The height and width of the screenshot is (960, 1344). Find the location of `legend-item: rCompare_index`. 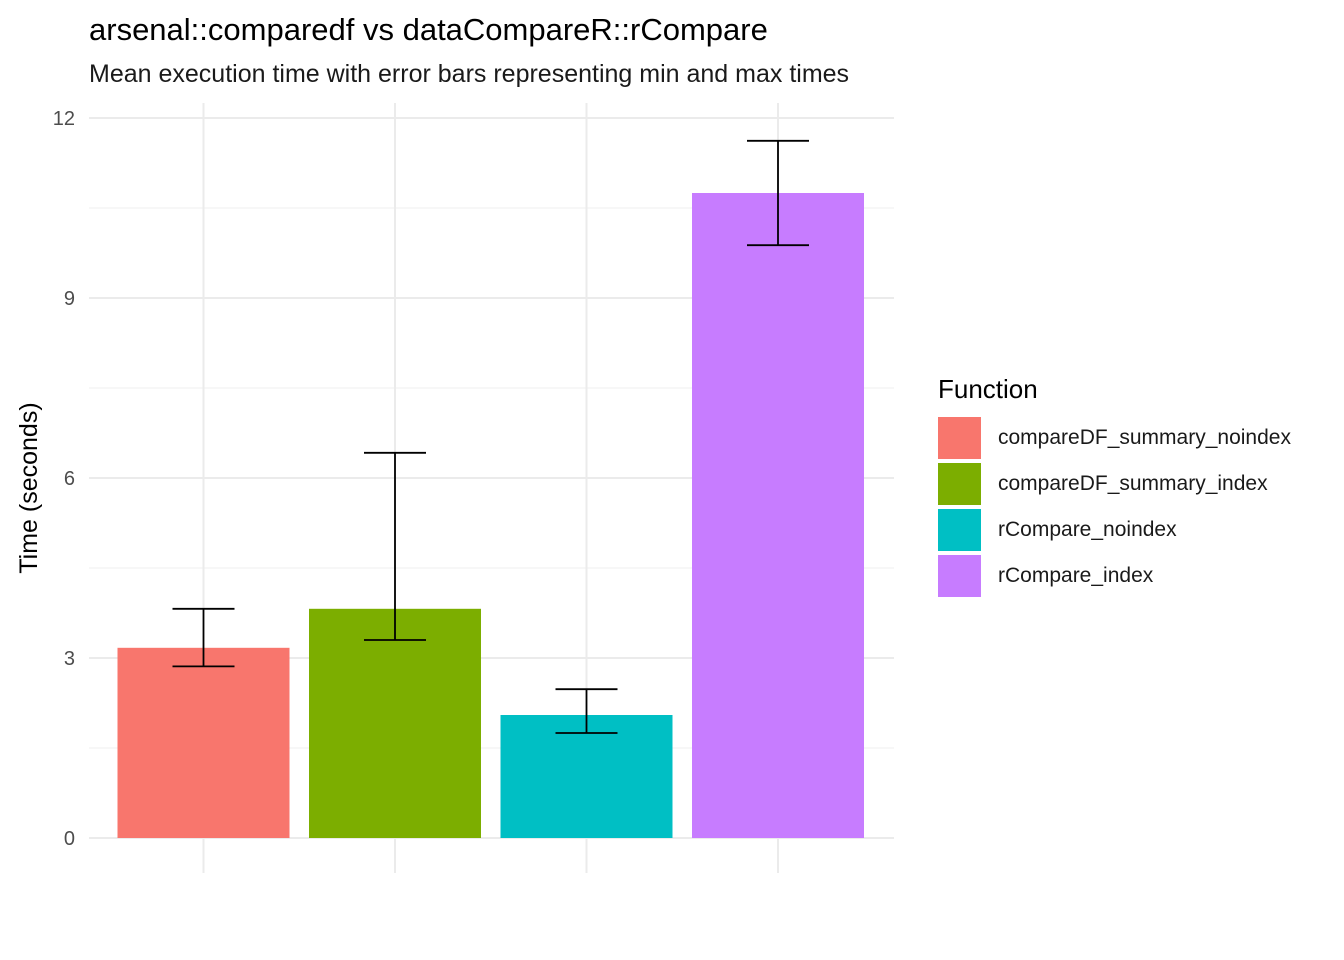

legend-item: rCompare_index is located at coordinates (1114, 576).